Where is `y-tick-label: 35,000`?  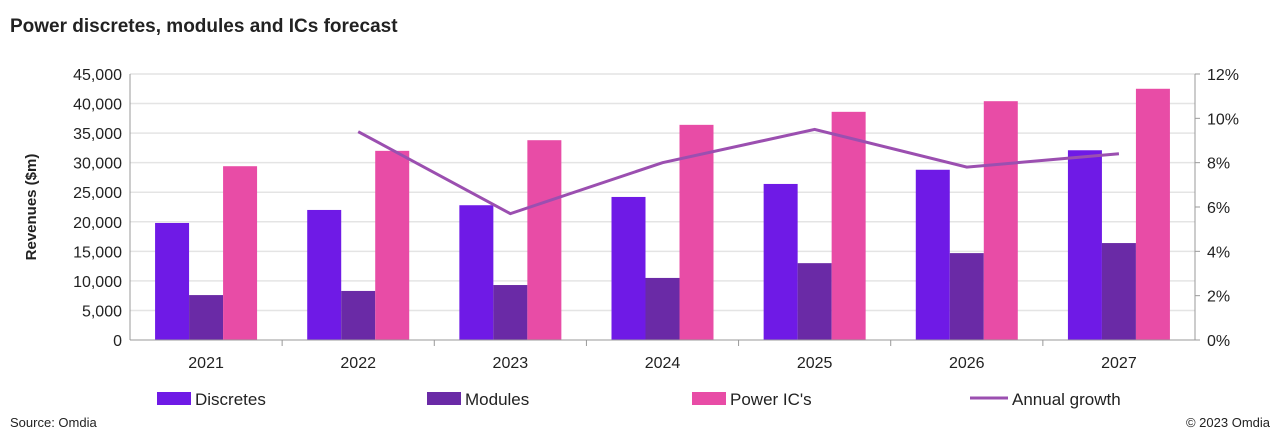 y-tick-label: 35,000 is located at coordinates (97, 134).